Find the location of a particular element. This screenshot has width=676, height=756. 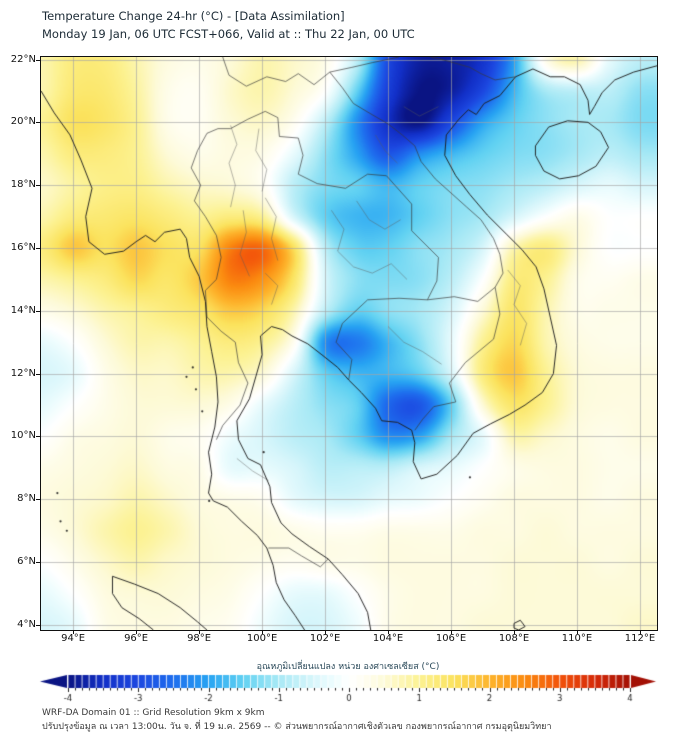

lat-tick-label: 16°N is located at coordinates (23, 247).